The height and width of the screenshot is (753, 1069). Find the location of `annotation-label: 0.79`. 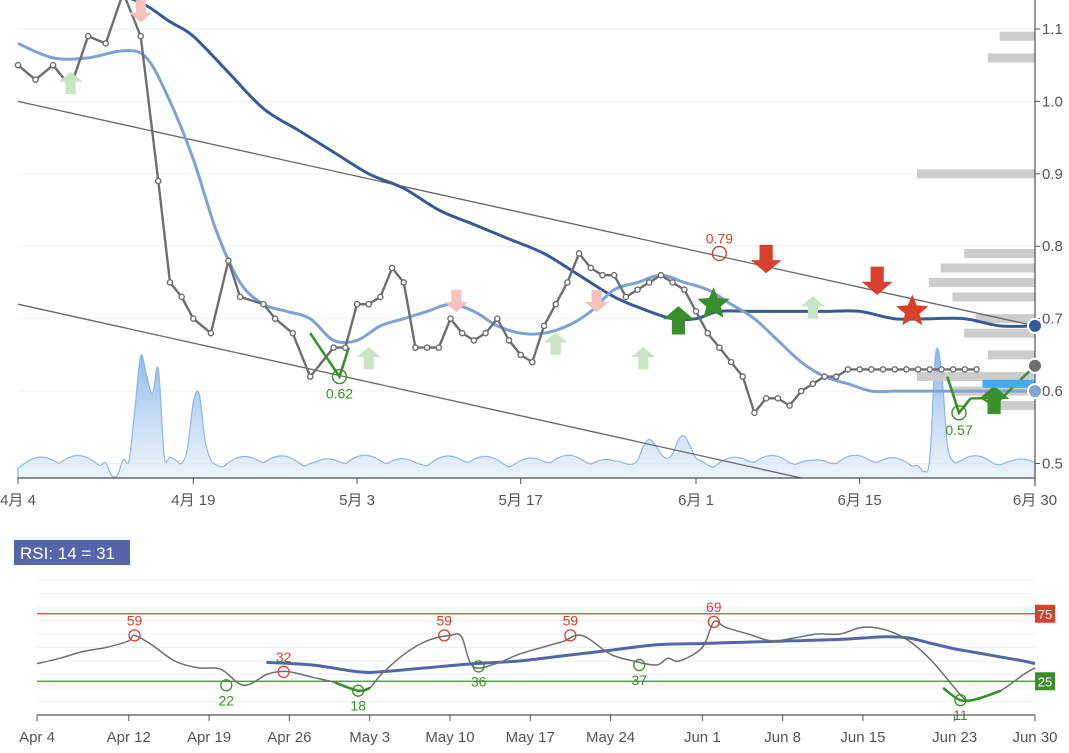

annotation-label: 0.79 is located at coordinates (719, 238).